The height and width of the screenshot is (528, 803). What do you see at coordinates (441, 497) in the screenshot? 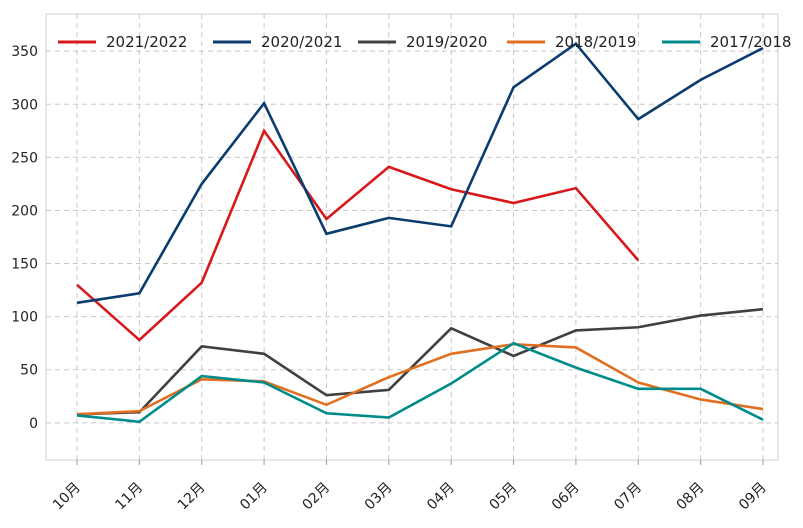
I see `x-tick-label: 04月` at bounding box center [441, 497].